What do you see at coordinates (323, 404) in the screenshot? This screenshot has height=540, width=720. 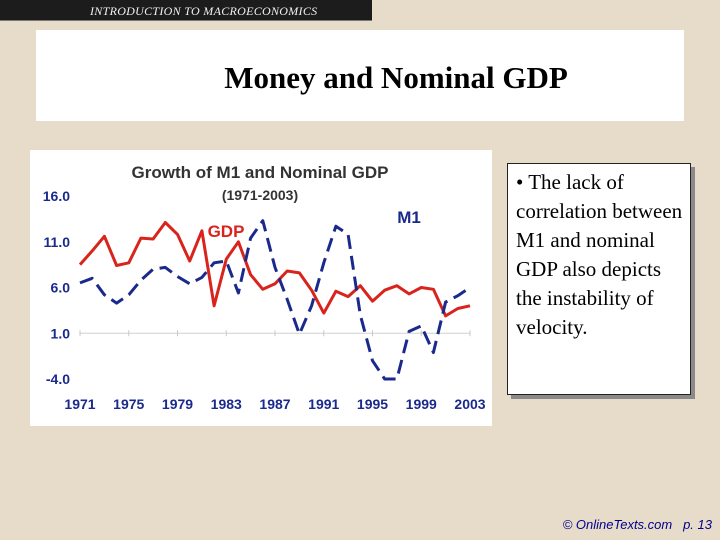 I see `x-tick-label: 1991` at bounding box center [323, 404].